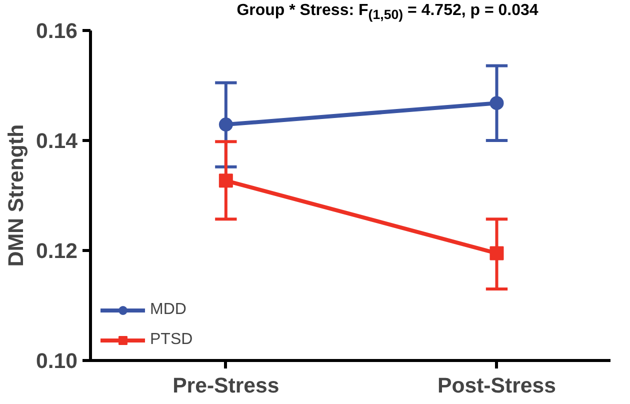  I want to click on x-tick-label: Post-Stress, so click(496, 386).